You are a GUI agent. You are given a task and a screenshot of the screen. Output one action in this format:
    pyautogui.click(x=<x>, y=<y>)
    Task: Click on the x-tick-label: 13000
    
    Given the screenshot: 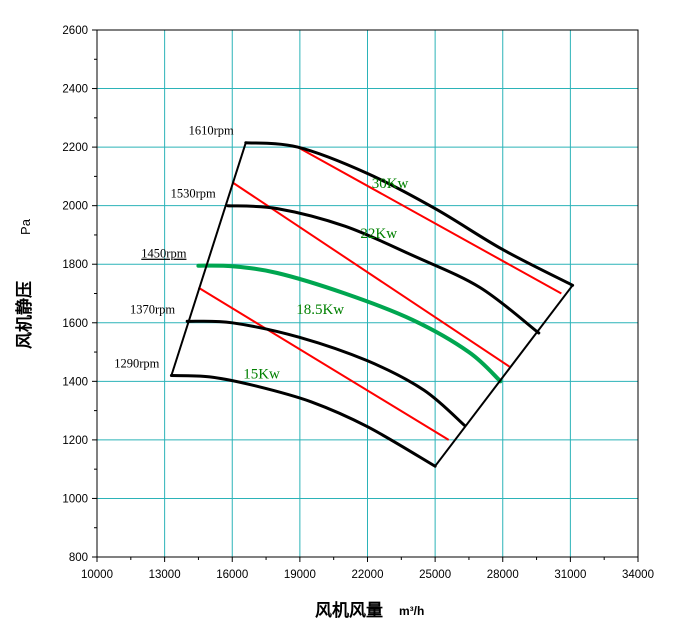 What is the action you would take?
    pyautogui.click(x=165, y=575)
    